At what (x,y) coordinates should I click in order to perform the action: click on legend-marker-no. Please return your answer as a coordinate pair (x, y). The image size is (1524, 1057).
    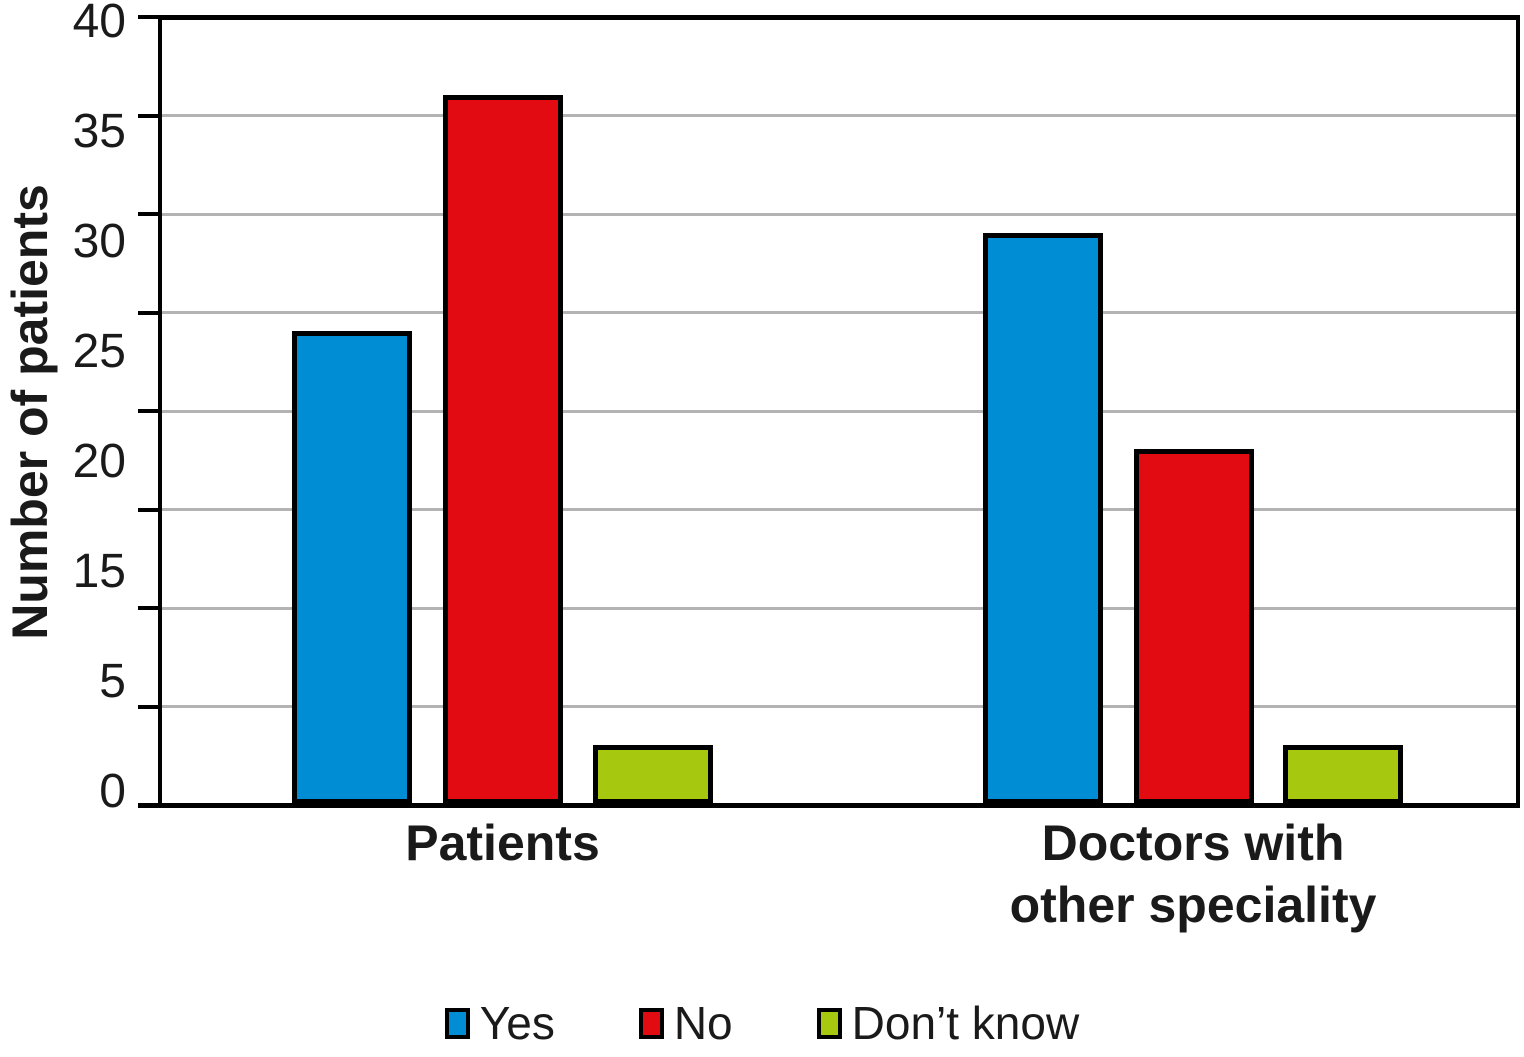
    Looking at the image, I should click on (651, 1023).